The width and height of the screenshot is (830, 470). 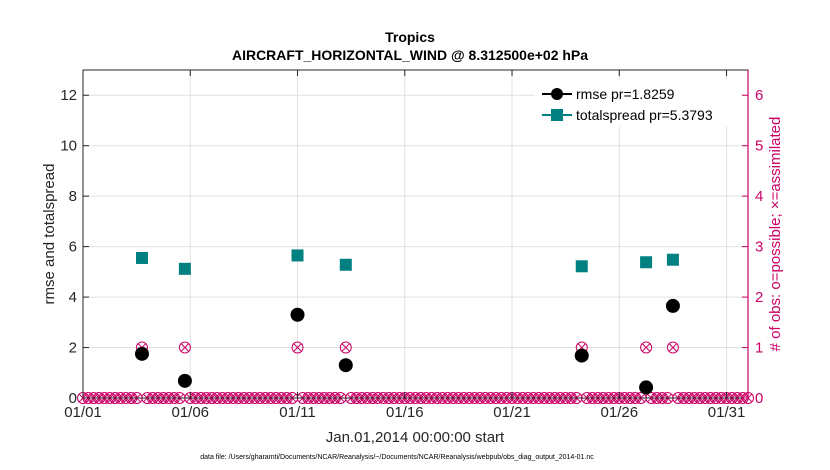 I want to click on legend-totalspread-label: totalspread pr=5.3793, so click(x=644, y=115).